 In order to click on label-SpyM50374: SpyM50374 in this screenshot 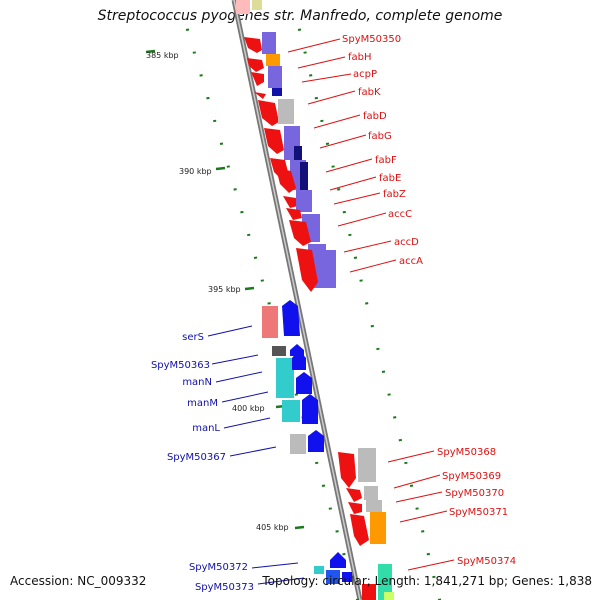, I will do `click(486, 561)`.